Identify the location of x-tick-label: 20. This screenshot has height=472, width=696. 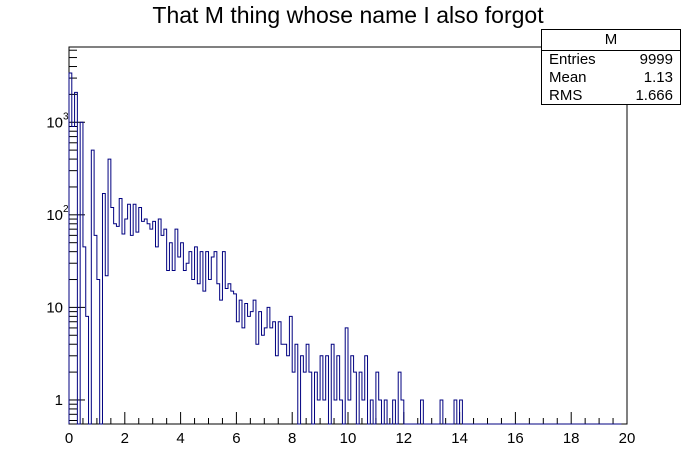
(627, 438).